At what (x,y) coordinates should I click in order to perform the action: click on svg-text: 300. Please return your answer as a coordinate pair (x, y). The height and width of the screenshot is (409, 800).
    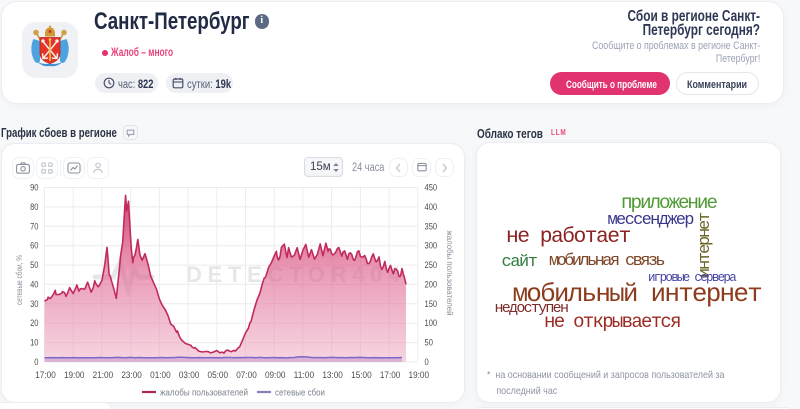
    Looking at the image, I should click on (431, 246).